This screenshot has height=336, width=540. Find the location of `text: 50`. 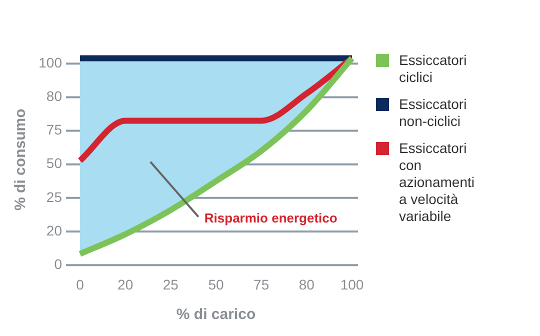

text: 50 is located at coordinates (54, 163).